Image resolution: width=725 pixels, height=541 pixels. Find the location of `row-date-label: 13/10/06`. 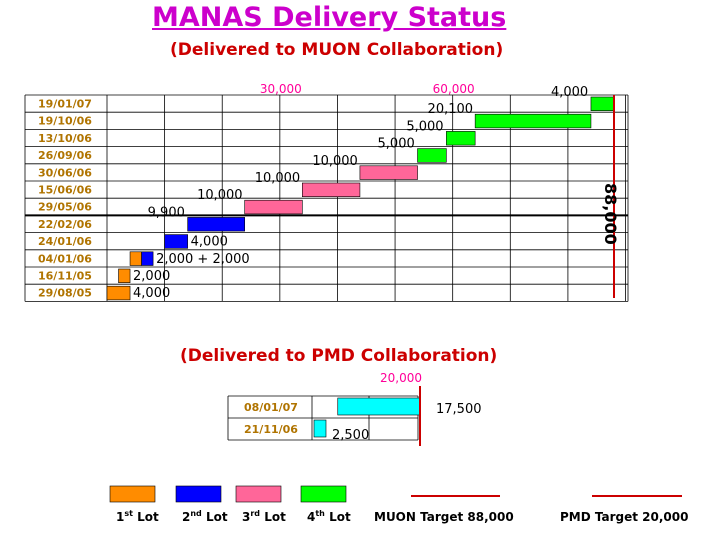

row-date-label: 13/10/06 is located at coordinates (65, 138).